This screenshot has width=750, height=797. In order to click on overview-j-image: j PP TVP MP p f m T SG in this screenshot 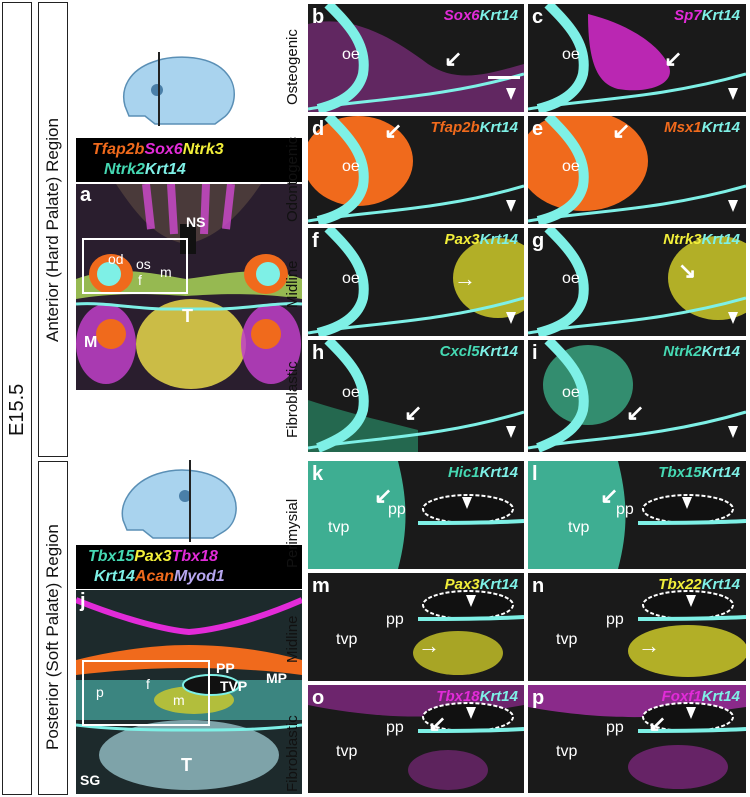, I will do `click(189, 692)`.